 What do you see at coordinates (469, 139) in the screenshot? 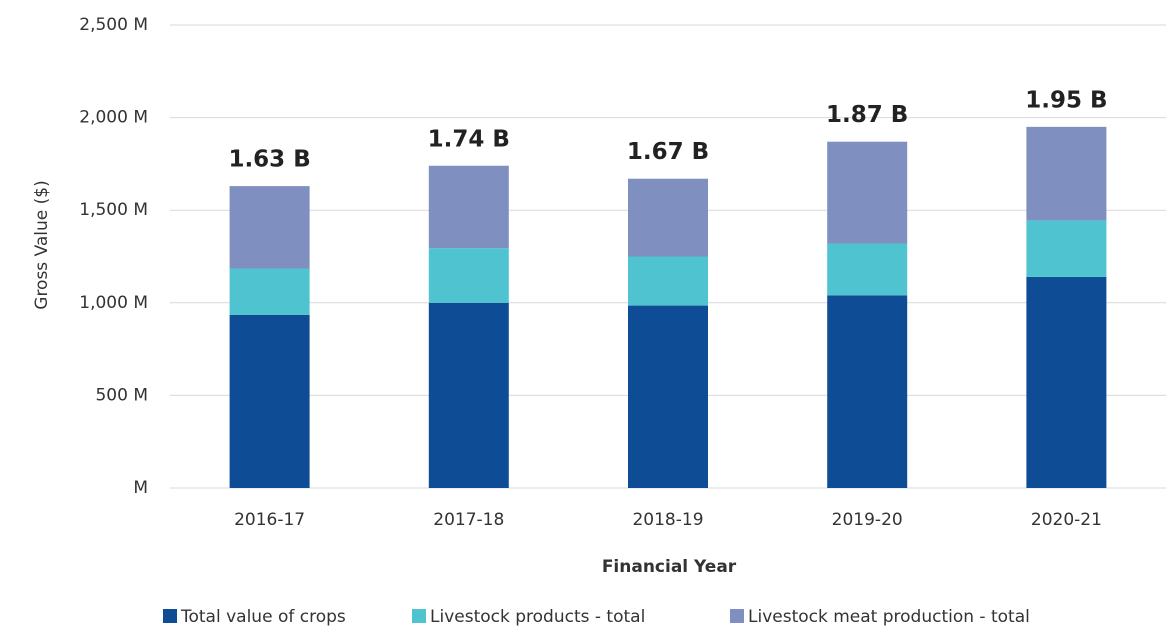
I see `total-label: 1.74 B` at bounding box center [469, 139].